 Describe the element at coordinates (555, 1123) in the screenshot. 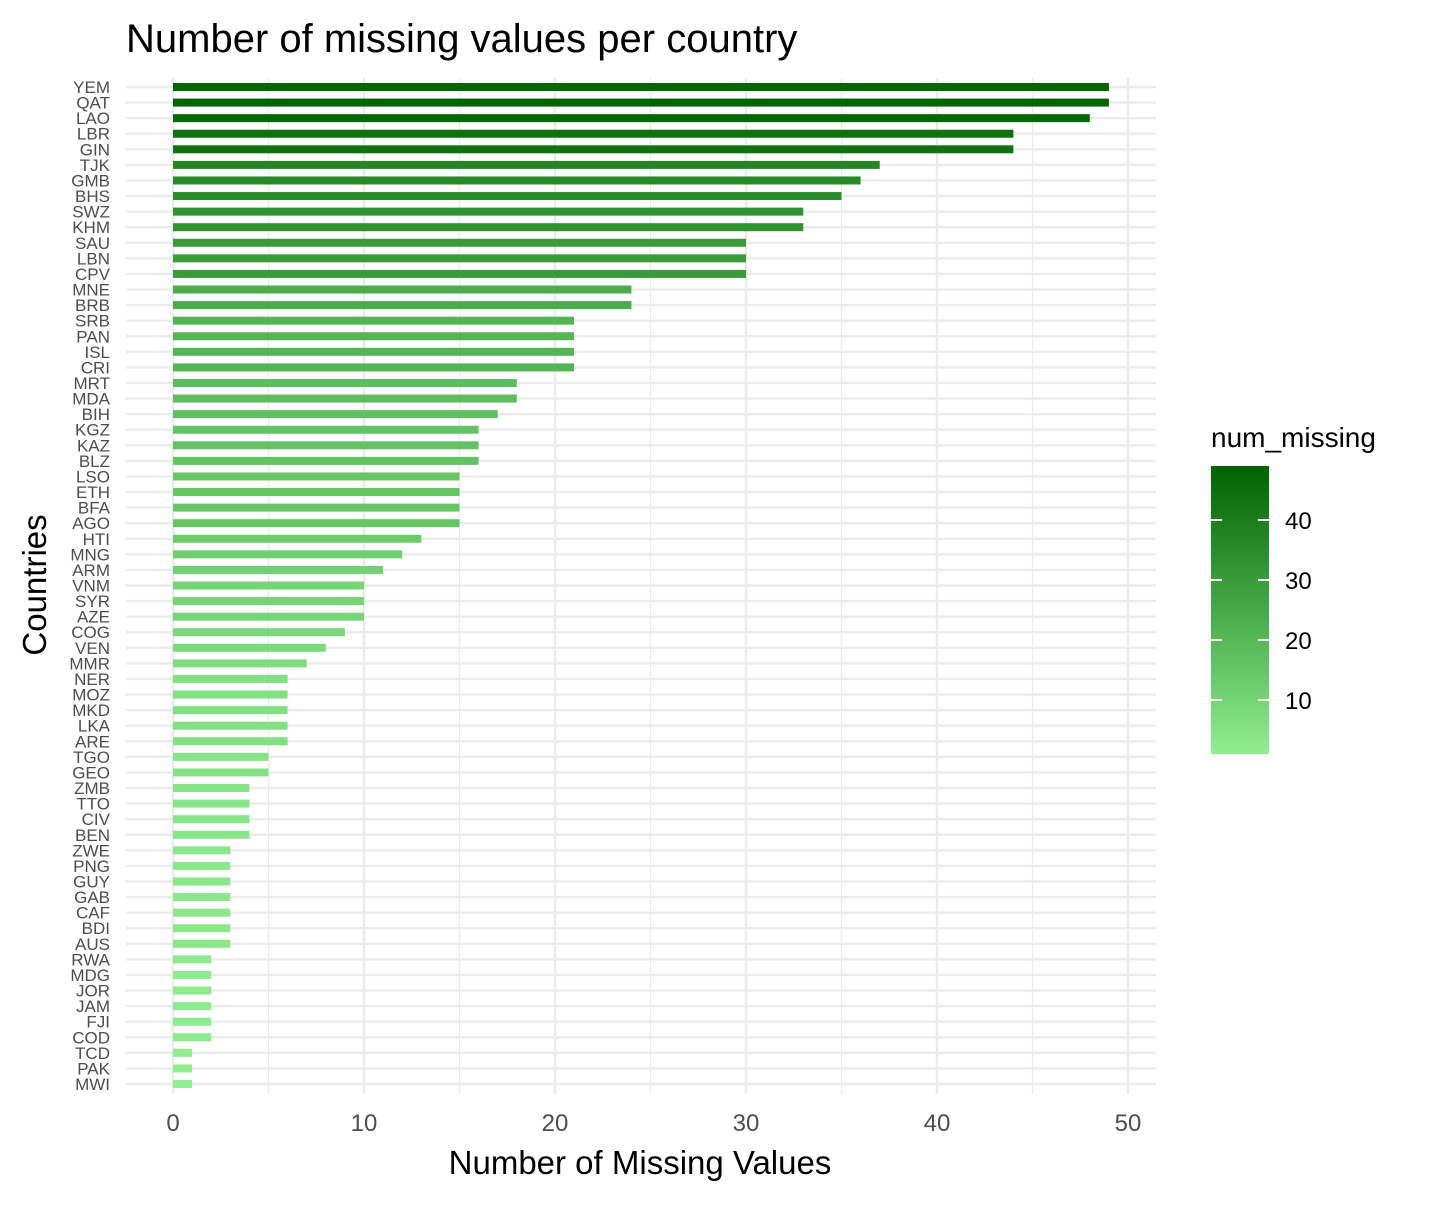

I see `x-tick-label: 20` at that location.